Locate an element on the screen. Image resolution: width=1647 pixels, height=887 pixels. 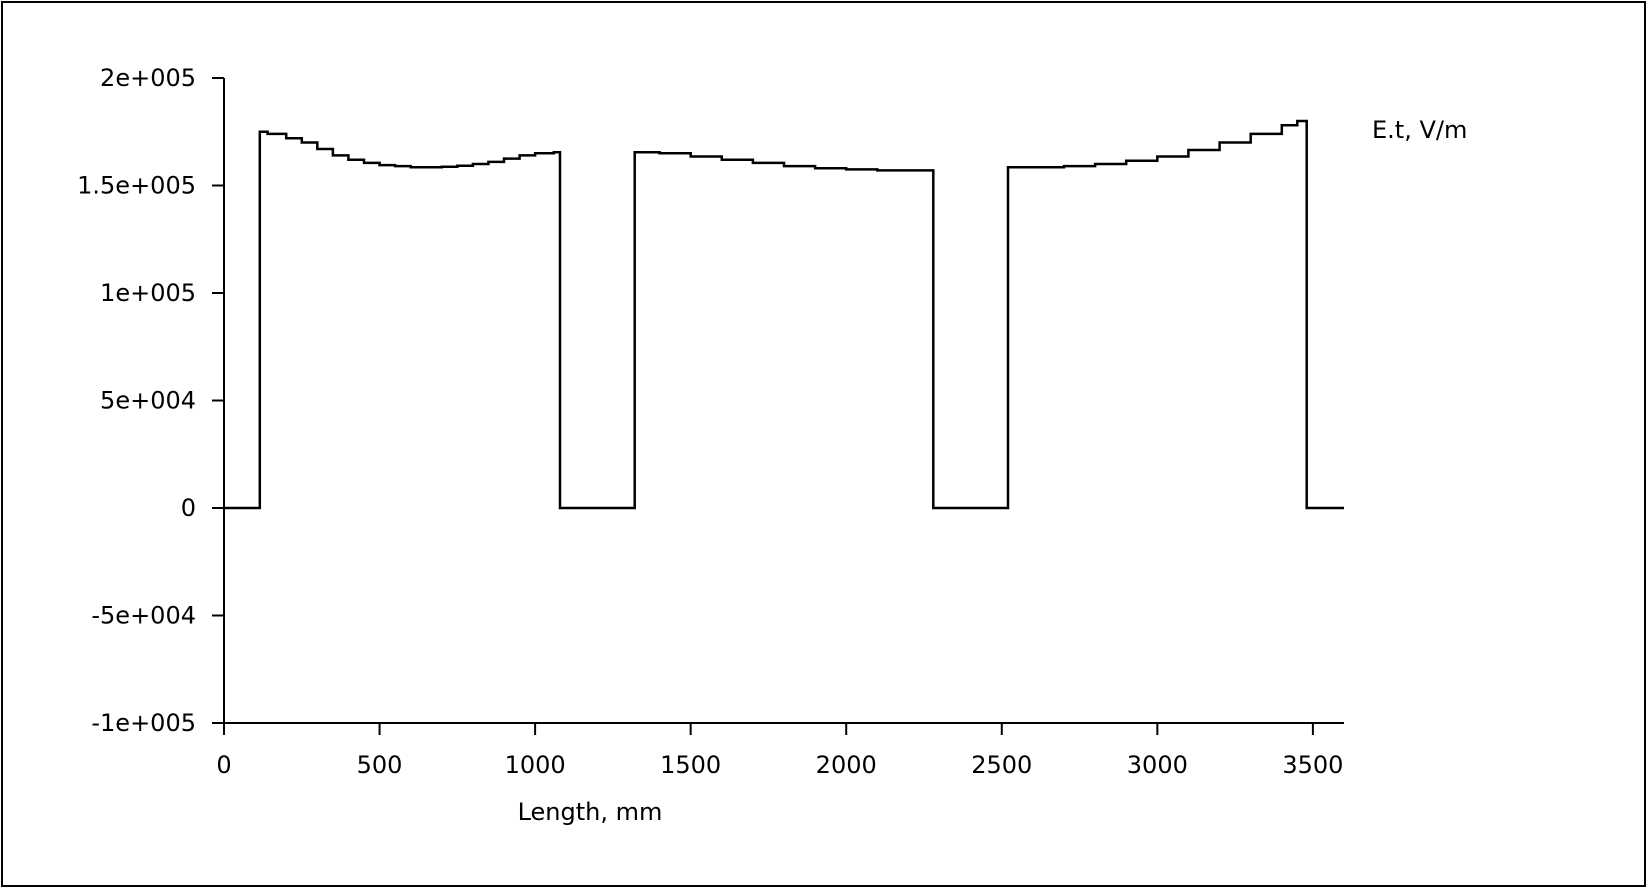
y-tick-label: 5e+004 is located at coordinates (148, 401).